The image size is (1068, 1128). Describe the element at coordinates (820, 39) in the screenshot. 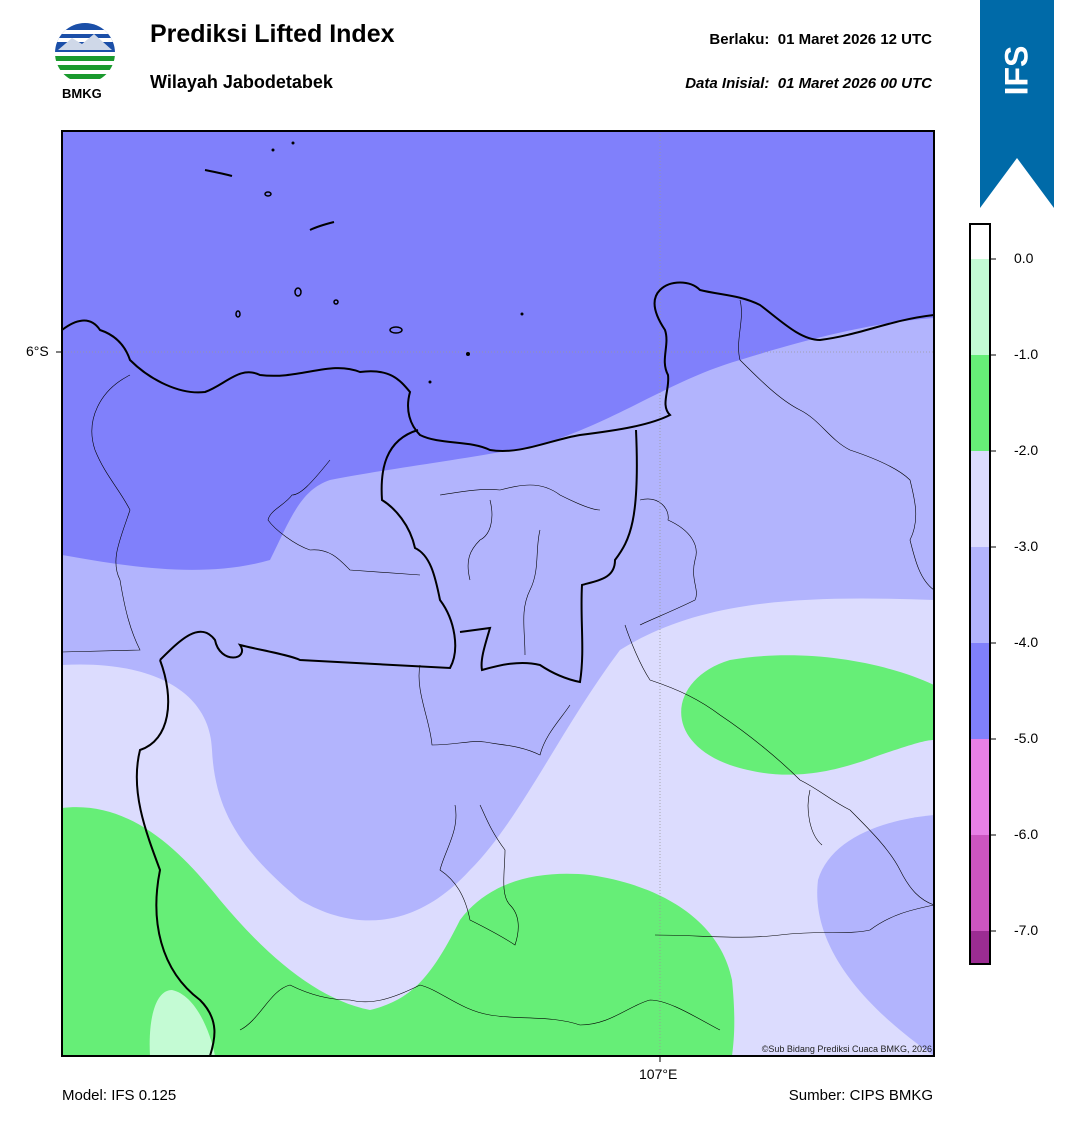

I see `valid-time: Berlaku: 01 Maret 2026 12 UTC` at that location.